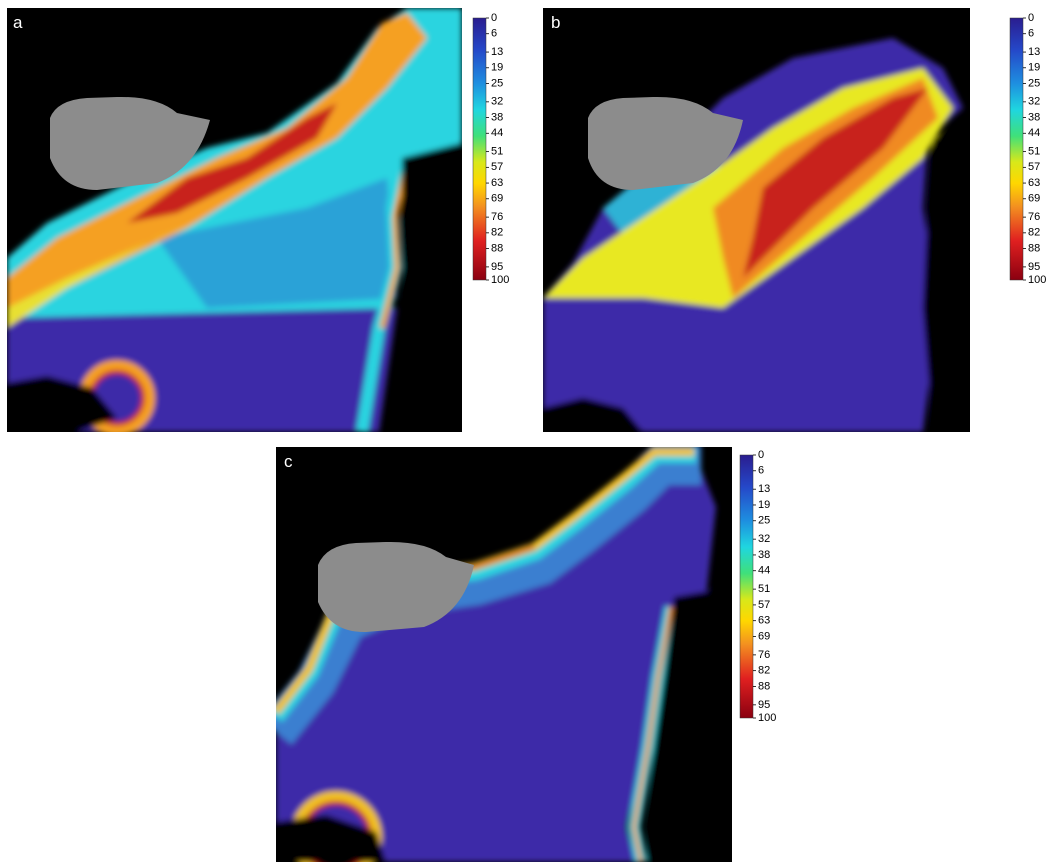  Describe the element at coordinates (18, 22) in the screenshot. I see `panel-label: a` at that location.